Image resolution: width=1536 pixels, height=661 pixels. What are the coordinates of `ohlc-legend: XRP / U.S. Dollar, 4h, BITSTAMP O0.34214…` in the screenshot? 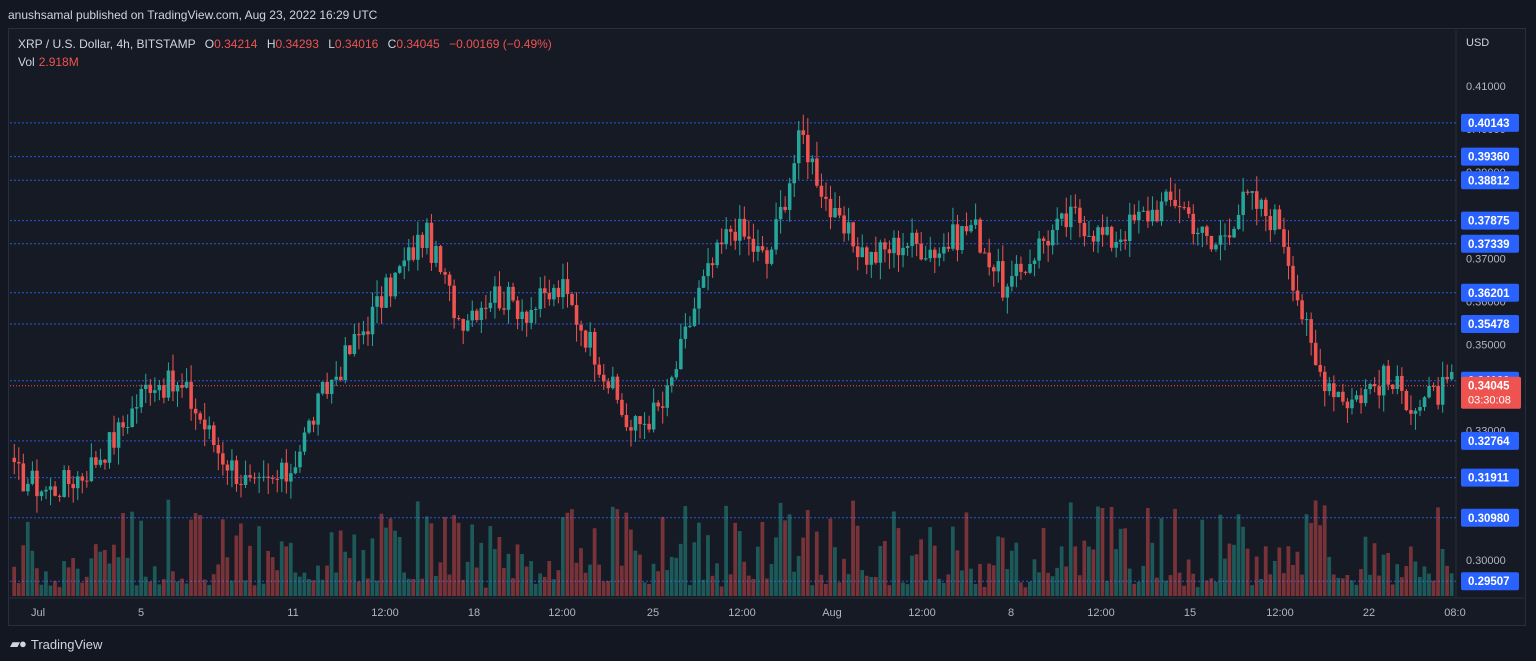 It's located at (285, 44).